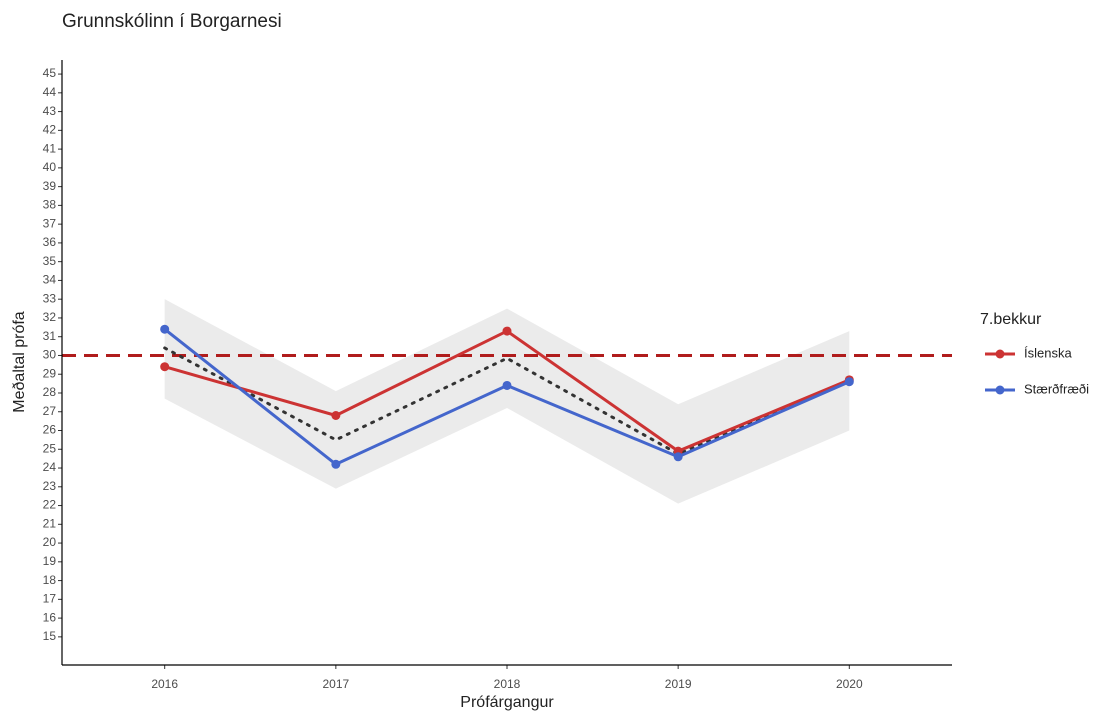 This screenshot has height=715, width=1109. Describe the element at coordinates (50, 111) in the screenshot. I see `y-tick-label: 43` at that location.